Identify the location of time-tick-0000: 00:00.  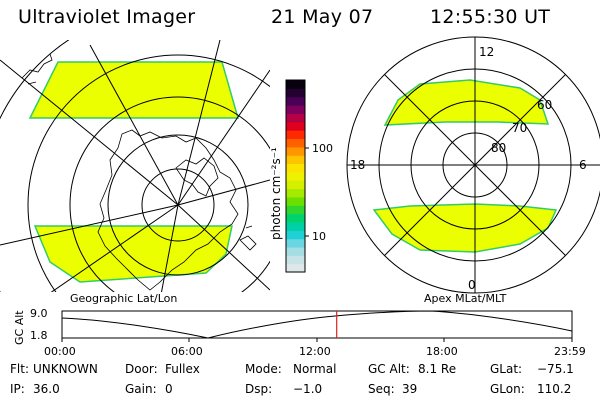
(60, 351).